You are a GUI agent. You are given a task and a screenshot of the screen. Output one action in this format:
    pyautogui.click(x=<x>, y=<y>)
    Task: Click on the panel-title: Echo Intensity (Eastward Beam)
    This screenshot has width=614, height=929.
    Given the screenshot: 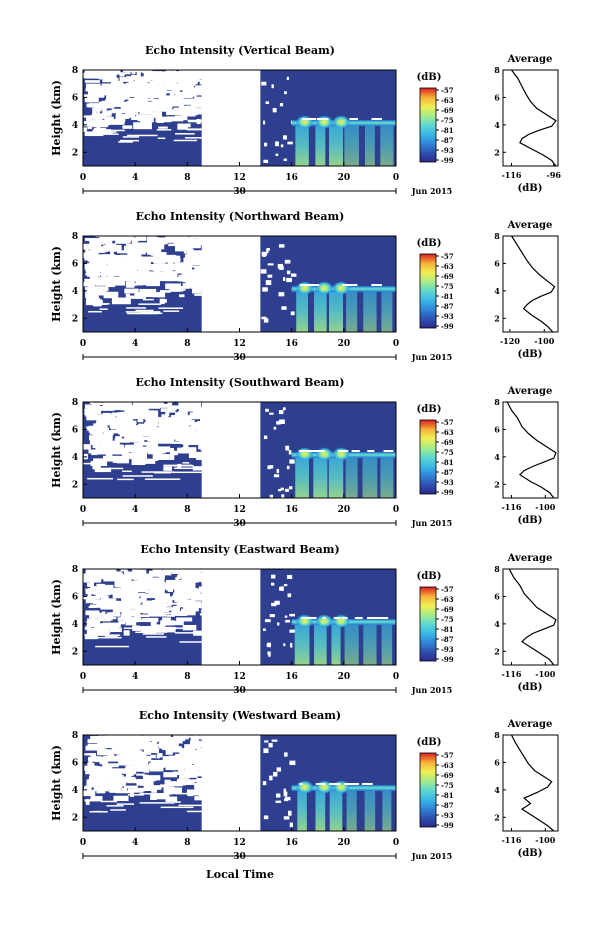 What is the action you would take?
    pyautogui.click(x=239, y=549)
    